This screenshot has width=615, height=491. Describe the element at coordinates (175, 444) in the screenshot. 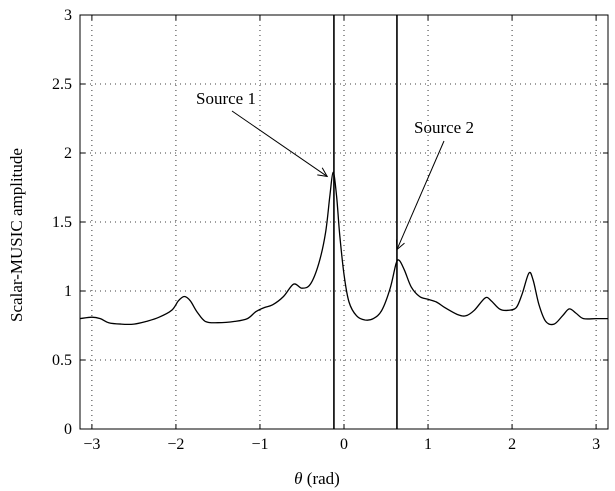

I see `x-tick-label: −2` at that location.